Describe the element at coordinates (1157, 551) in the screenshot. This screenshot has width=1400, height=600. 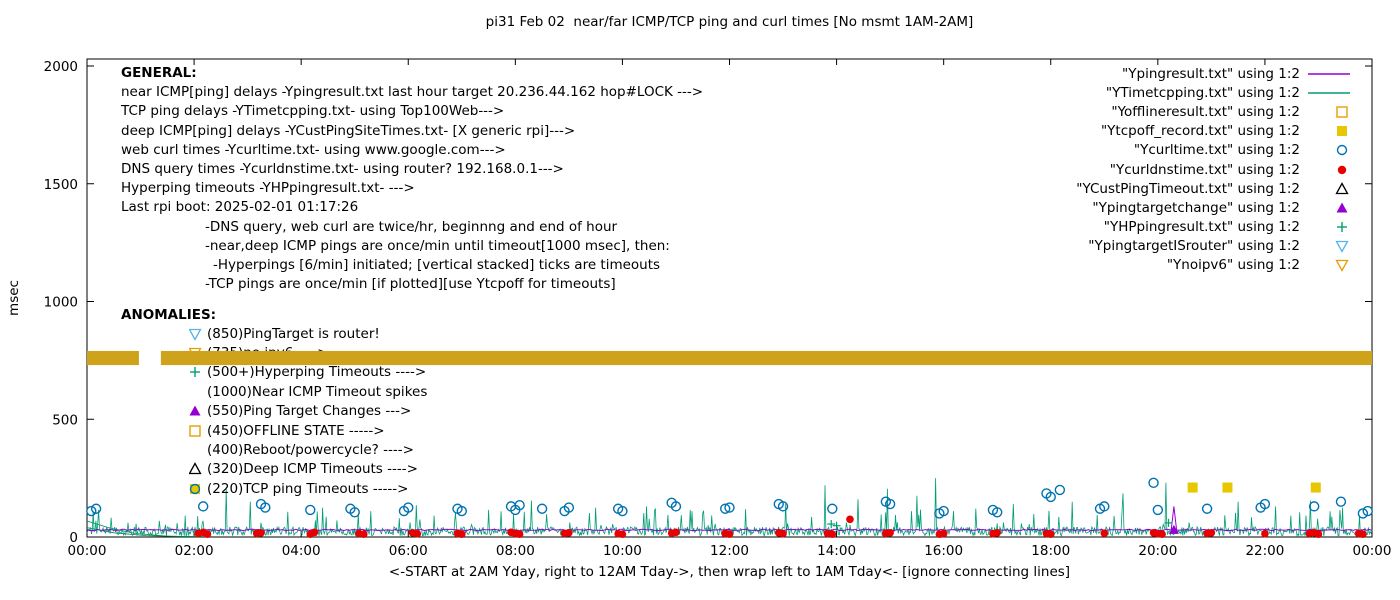
I see `x-tick-label: 20:00` at that location.